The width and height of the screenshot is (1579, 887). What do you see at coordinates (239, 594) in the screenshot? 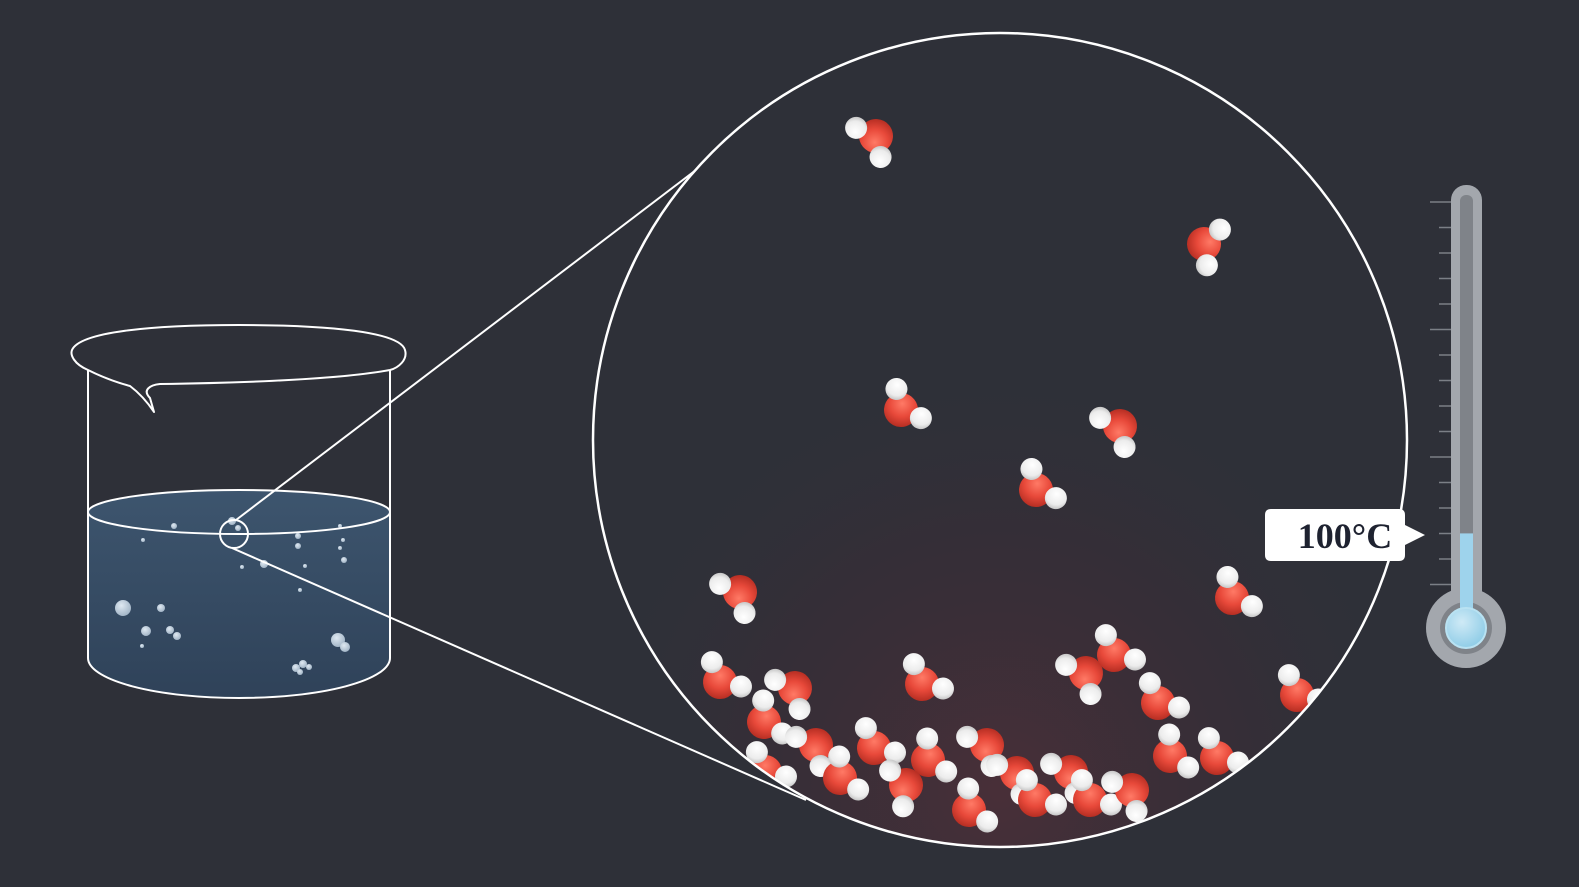
I see `beaker-water` at bounding box center [239, 594].